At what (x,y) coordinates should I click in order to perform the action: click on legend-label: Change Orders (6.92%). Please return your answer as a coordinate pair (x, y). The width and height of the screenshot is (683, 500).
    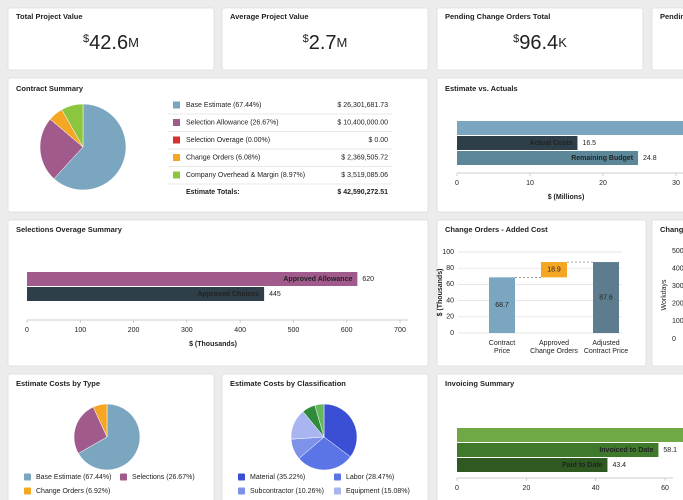
    Looking at the image, I should click on (73, 491).